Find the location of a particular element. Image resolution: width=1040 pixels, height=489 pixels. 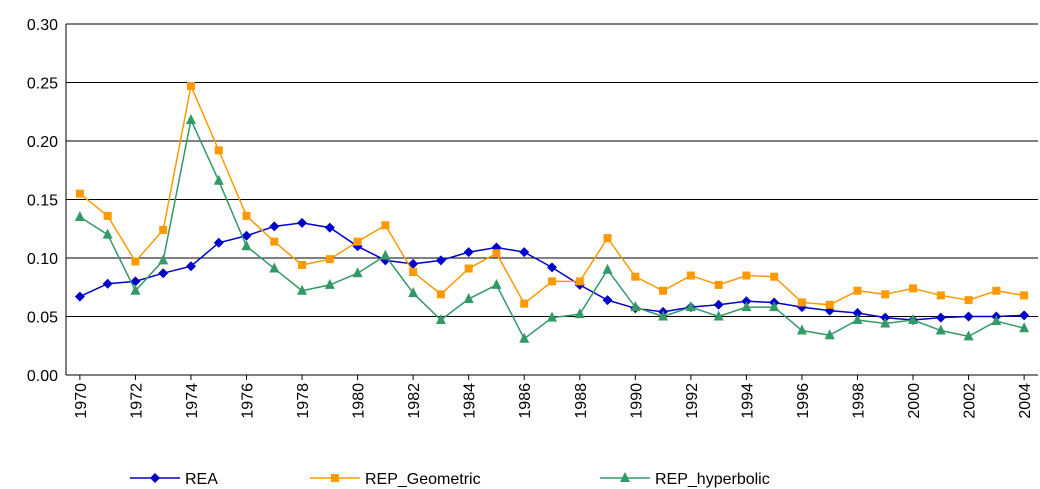

x-tick-label: 1976 is located at coordinates (248, 401).